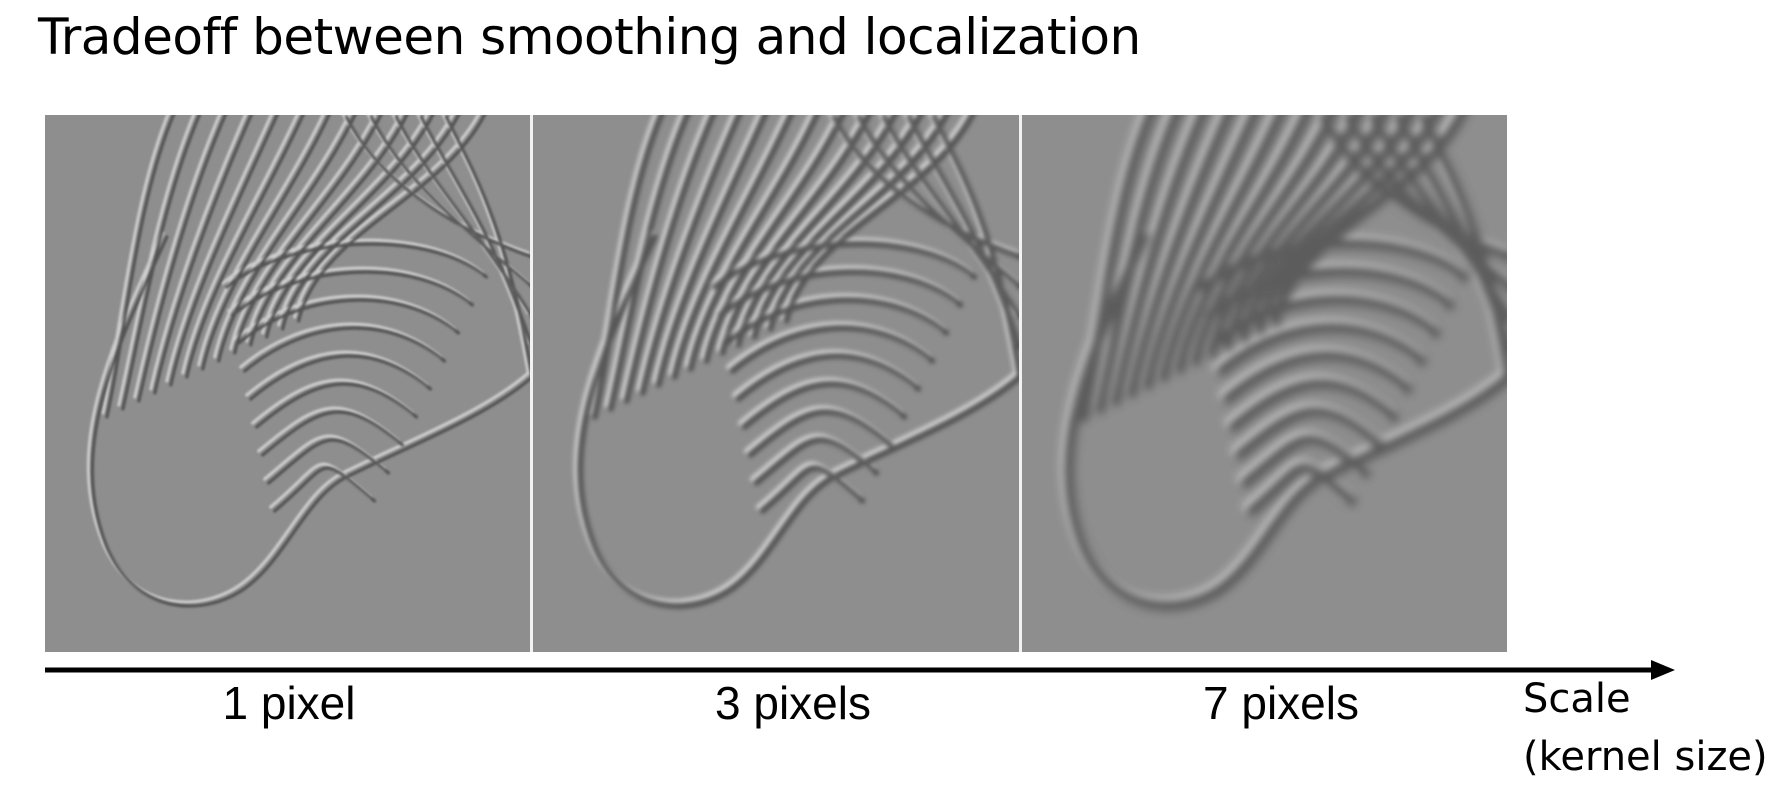 Image resolution: width=1776 pixels, height=802 pixels. What do you see at coordinates (289, 703) in the screenshot?
I see `panel-label-1: 1 pixel` at bounding box center [289, 703].